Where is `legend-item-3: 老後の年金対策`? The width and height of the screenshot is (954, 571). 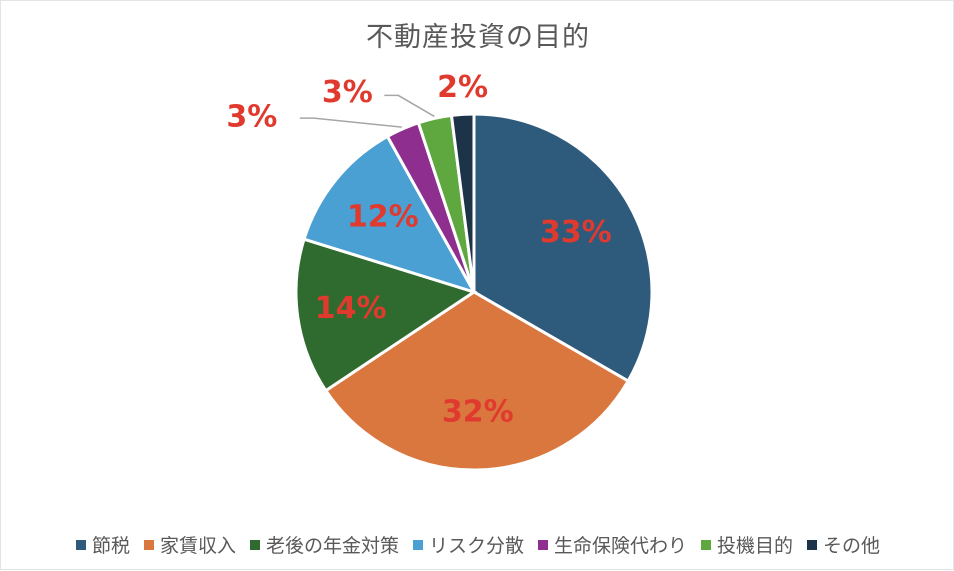
legend-item-3: 老後の年金対策 is located at coordinates (324, 544).